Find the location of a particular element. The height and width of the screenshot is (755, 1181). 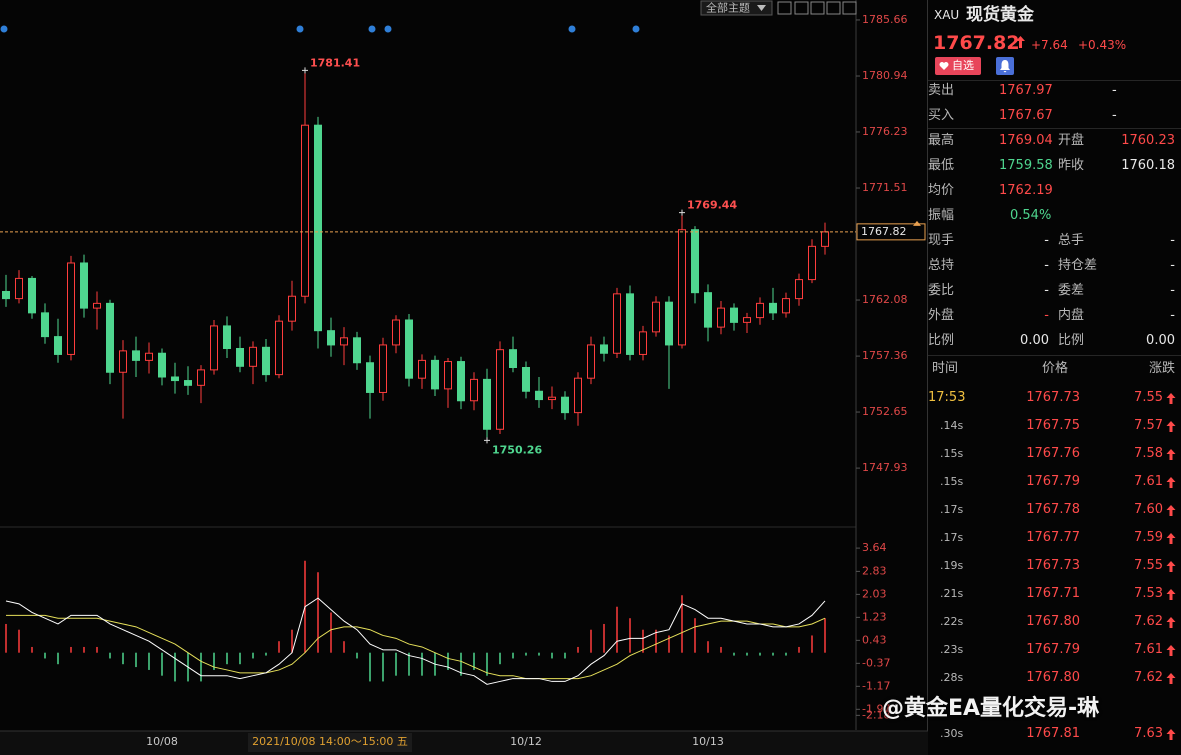

quote-r3-2: 委差 is located at coordinates (1071, 290).